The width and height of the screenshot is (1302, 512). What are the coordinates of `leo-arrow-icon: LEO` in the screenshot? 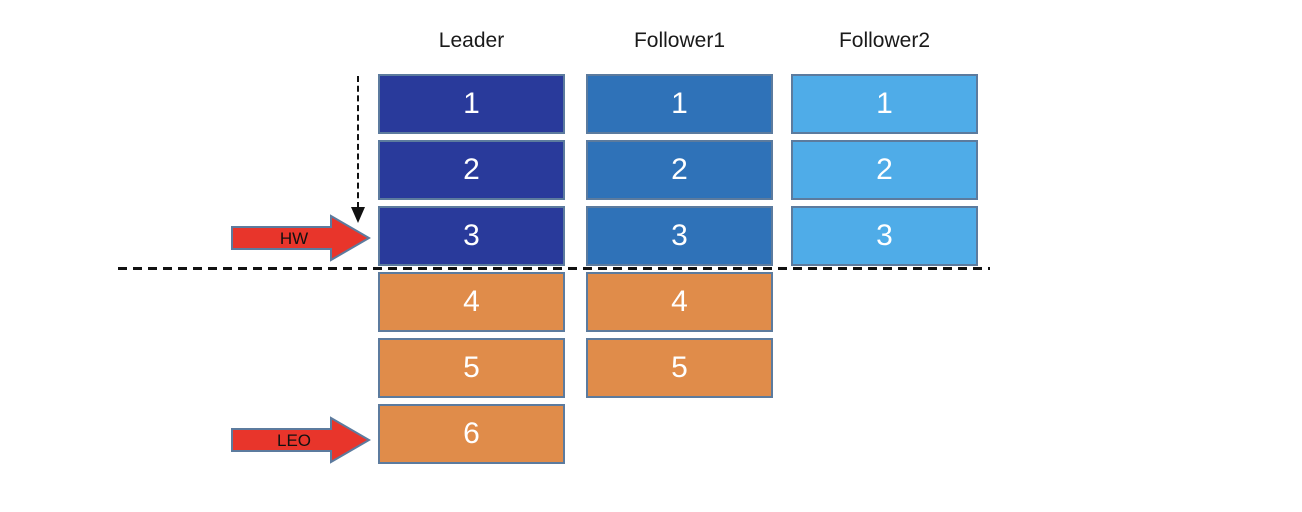 It's located at (301, 440).